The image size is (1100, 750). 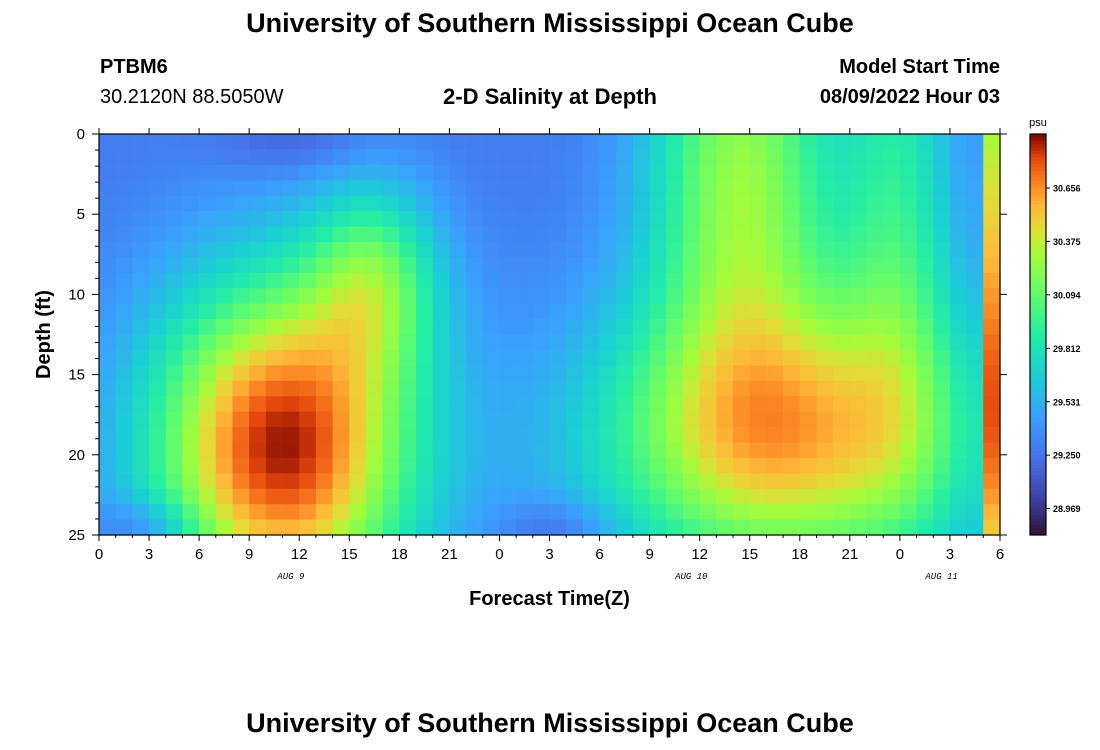 I want to click on x-tick-label: 12, so click(x=299, y=554).